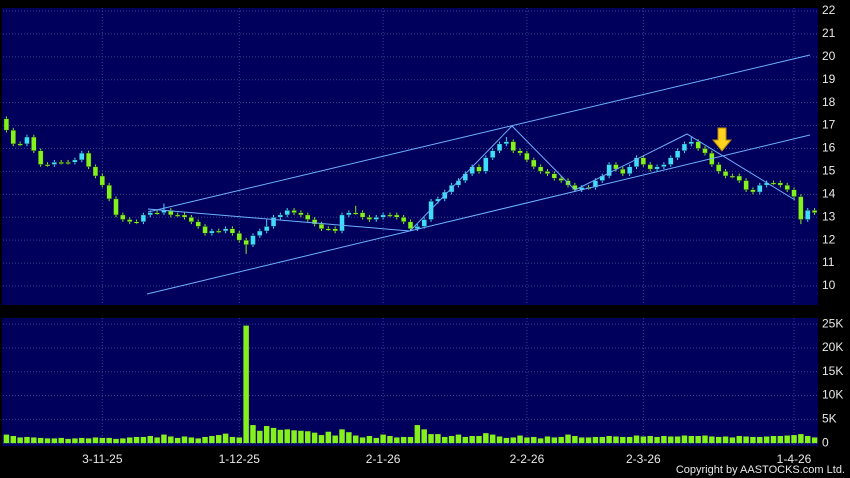 Image resolution: width=850 pixels, height=478 pixels. Describe the element at coordinates (829, 216) in the screenshot. I see `y-tick-label: 13` at that location.